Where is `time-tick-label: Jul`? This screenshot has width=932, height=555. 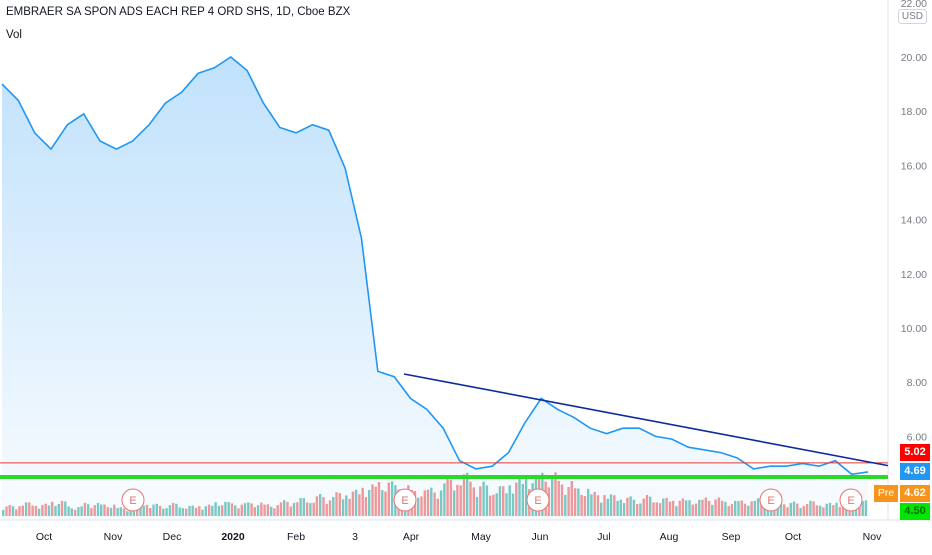
time-tick-label: Jul is located at coordinates (603, 537).